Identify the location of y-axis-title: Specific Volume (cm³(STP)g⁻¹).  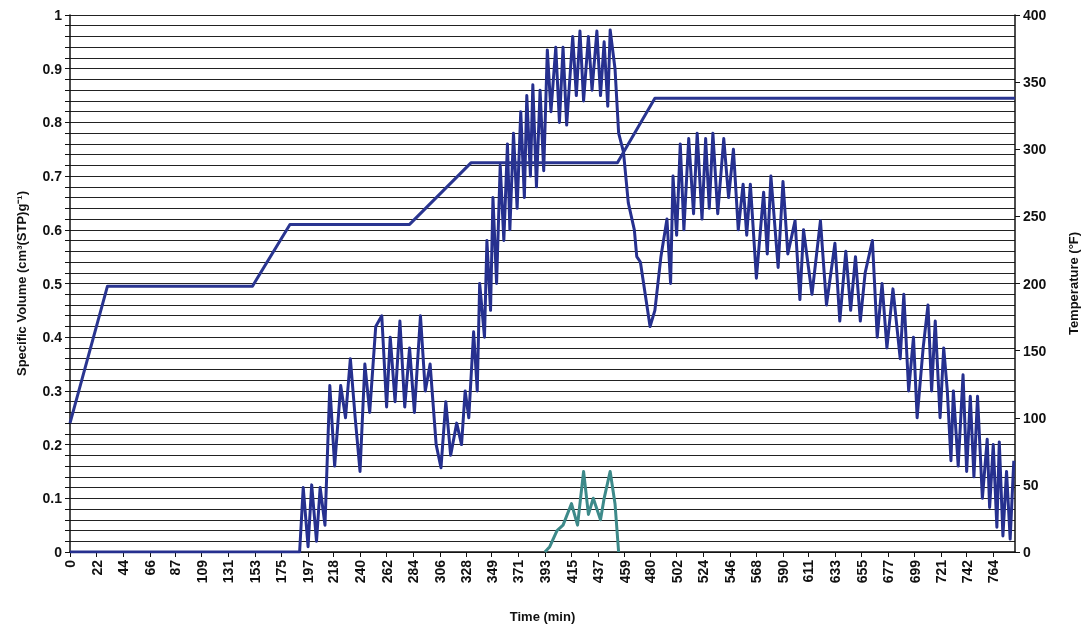
(21, 283).